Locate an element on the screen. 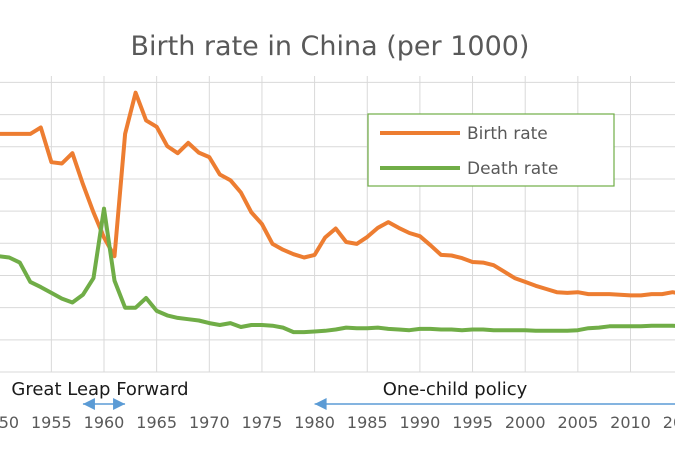 This screenshot has width=675, height=450. x-tick-label: 1995 is located at coordinates (472, 422).